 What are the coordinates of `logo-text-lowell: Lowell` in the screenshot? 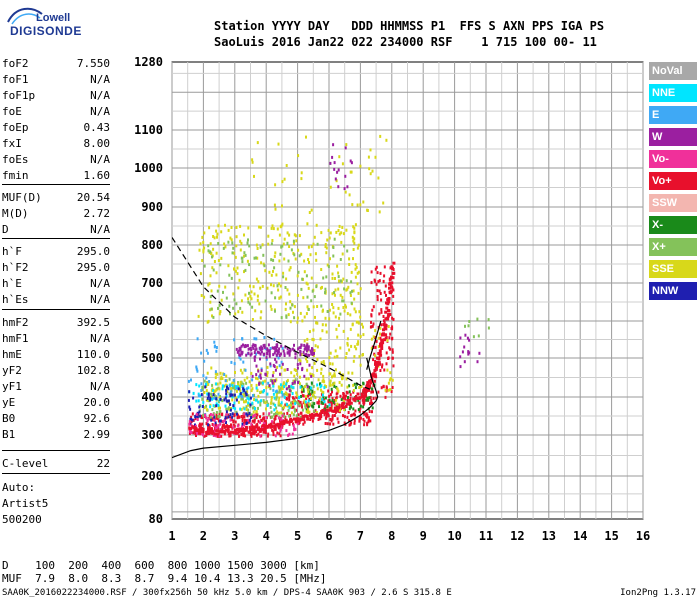 It's located at (53, 18).